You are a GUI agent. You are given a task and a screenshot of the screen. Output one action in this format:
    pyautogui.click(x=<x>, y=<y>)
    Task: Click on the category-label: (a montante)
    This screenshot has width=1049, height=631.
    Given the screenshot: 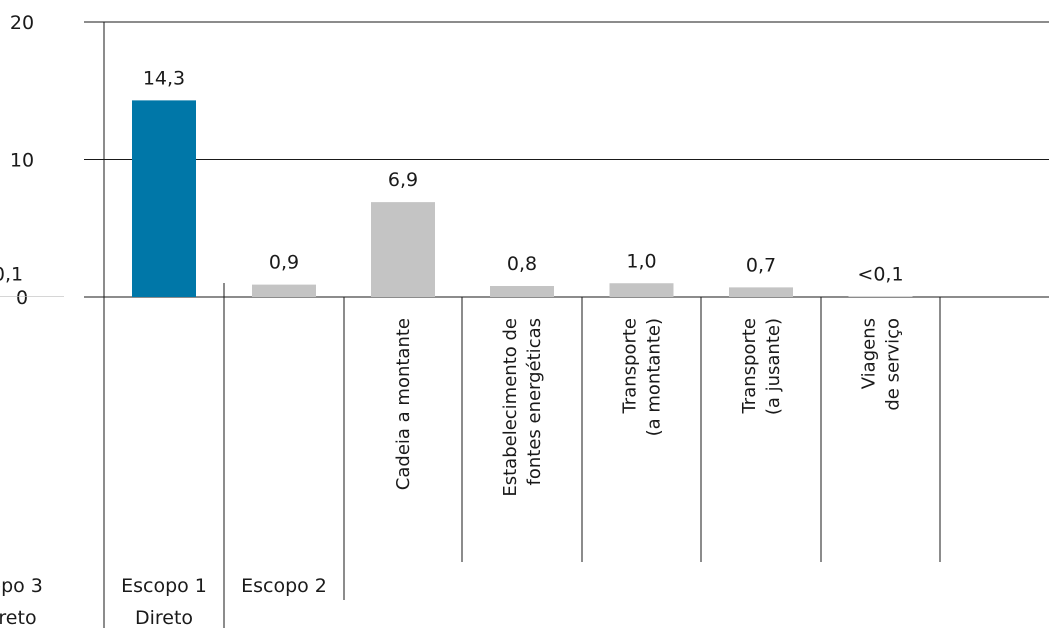 What is the action you would take?
    pyautogui.click(x=654, y=377)
    